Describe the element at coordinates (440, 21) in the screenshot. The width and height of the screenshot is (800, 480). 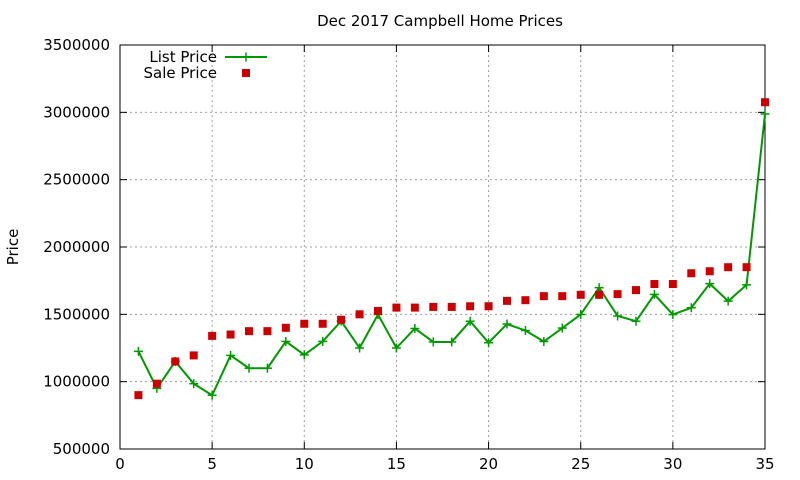
I see `chart-title: Dec 2017 Campbell Home Prices` at that location.